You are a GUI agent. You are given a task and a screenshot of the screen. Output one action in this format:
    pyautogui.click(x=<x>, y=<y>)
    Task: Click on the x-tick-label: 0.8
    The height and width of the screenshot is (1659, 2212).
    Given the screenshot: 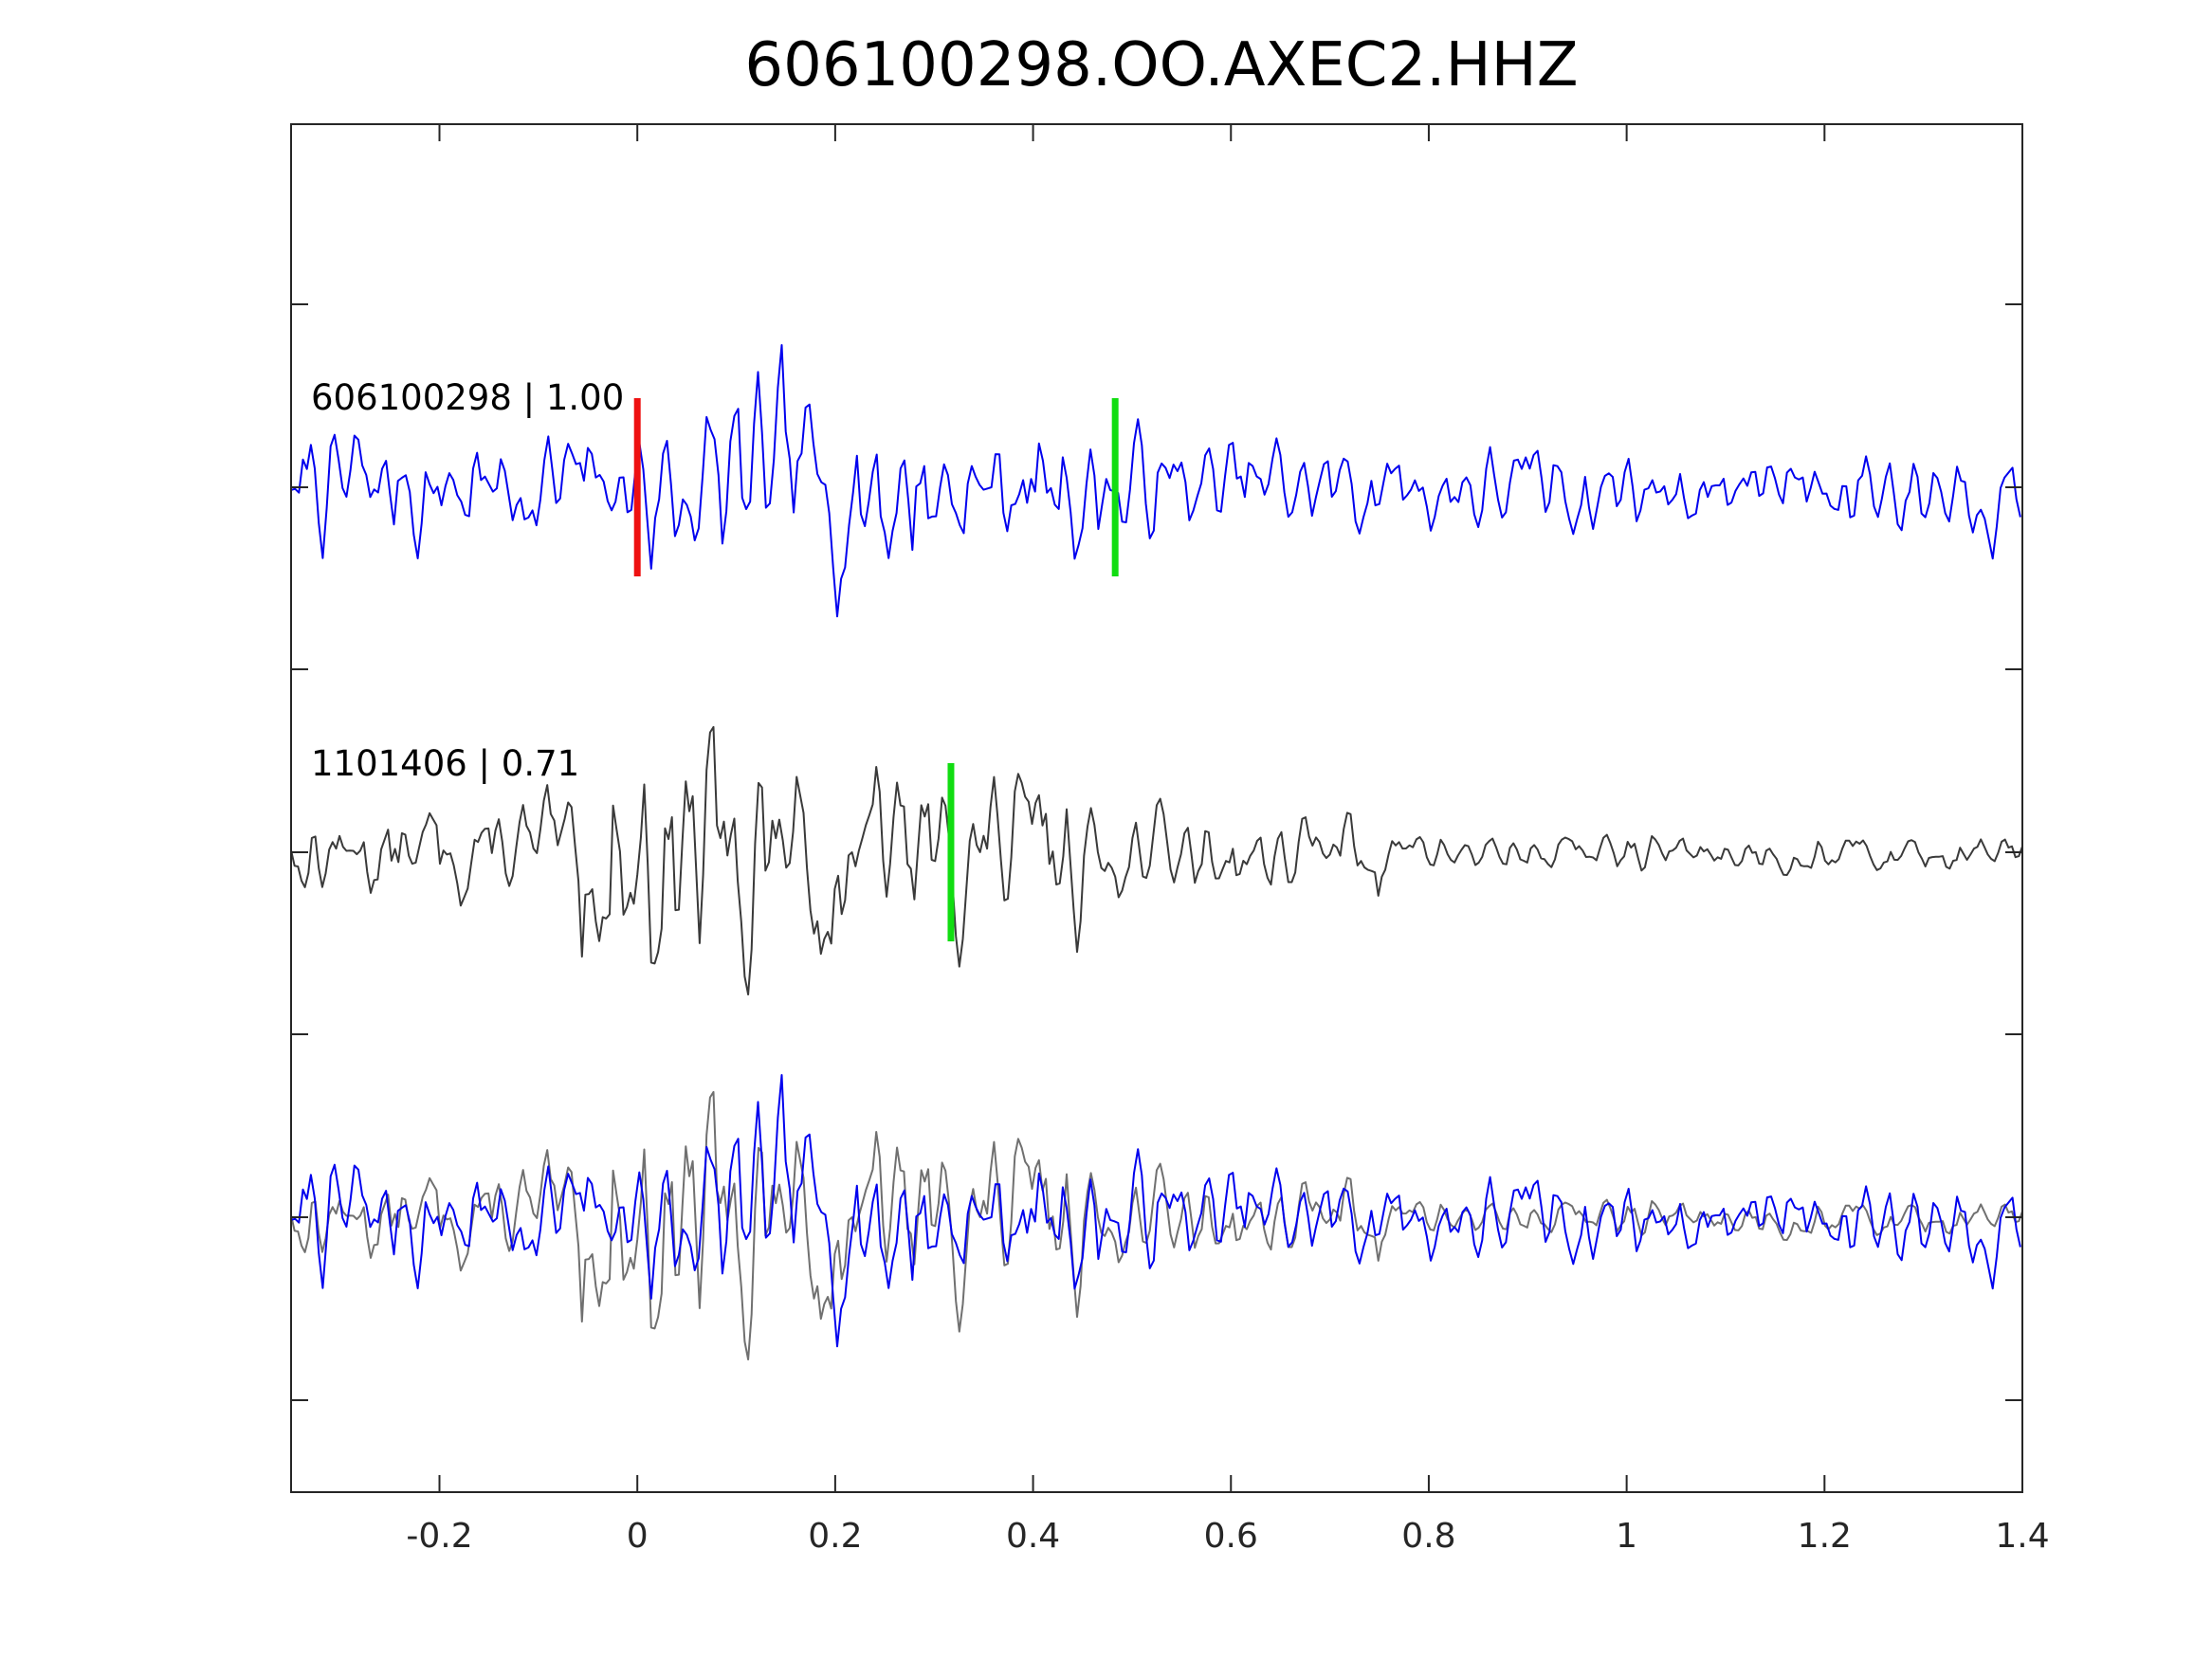 What is the action you would take?
    pyautogui.click(x=1428, y=1536)
    